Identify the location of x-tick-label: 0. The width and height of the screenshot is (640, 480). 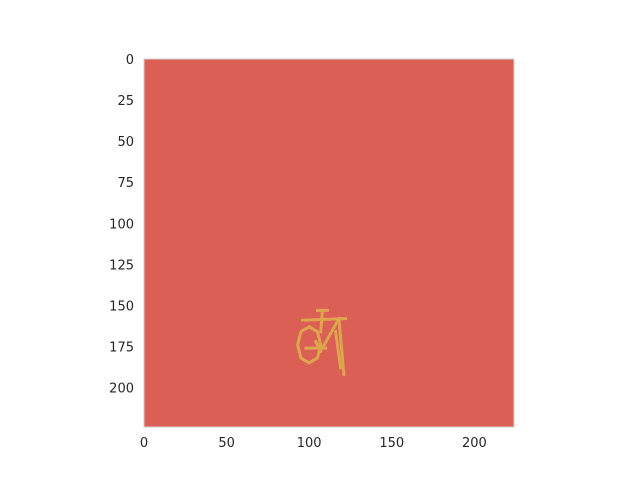
(144, 443).